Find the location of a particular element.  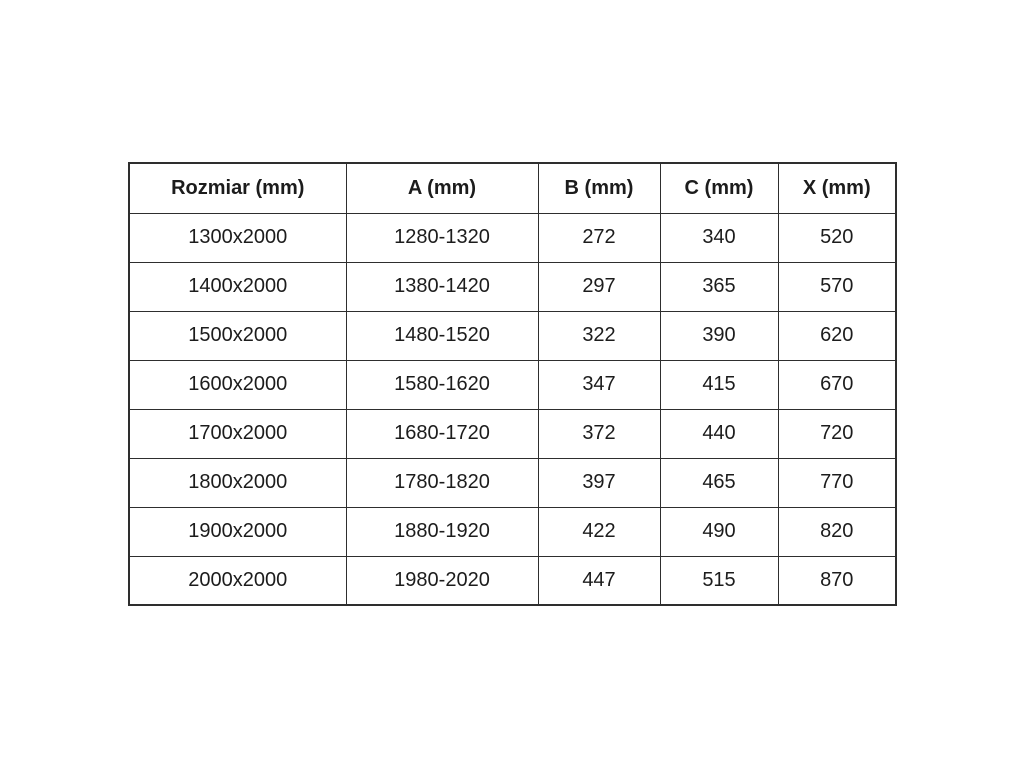

table-row: 2000x2000 1980-2020 447 515 870 is located at coordinates (512, 580).